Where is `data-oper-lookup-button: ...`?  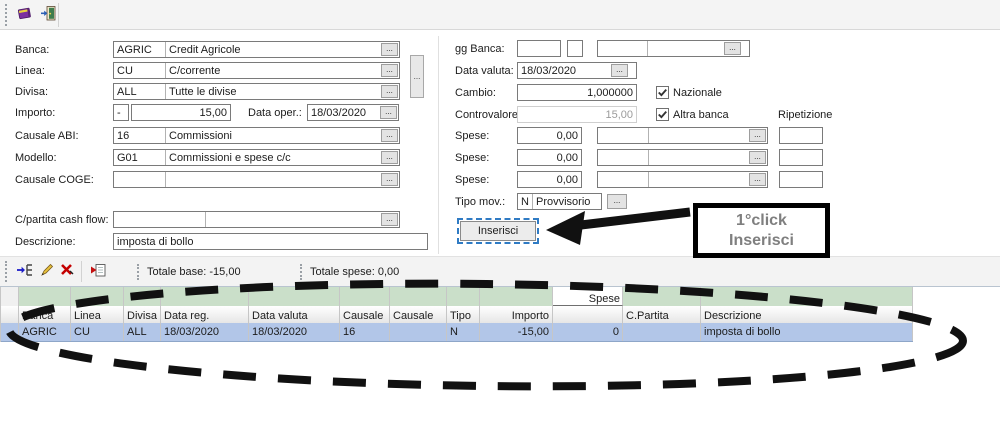
data-oper-lookup-button: ... is located at coordinates (388, 112).